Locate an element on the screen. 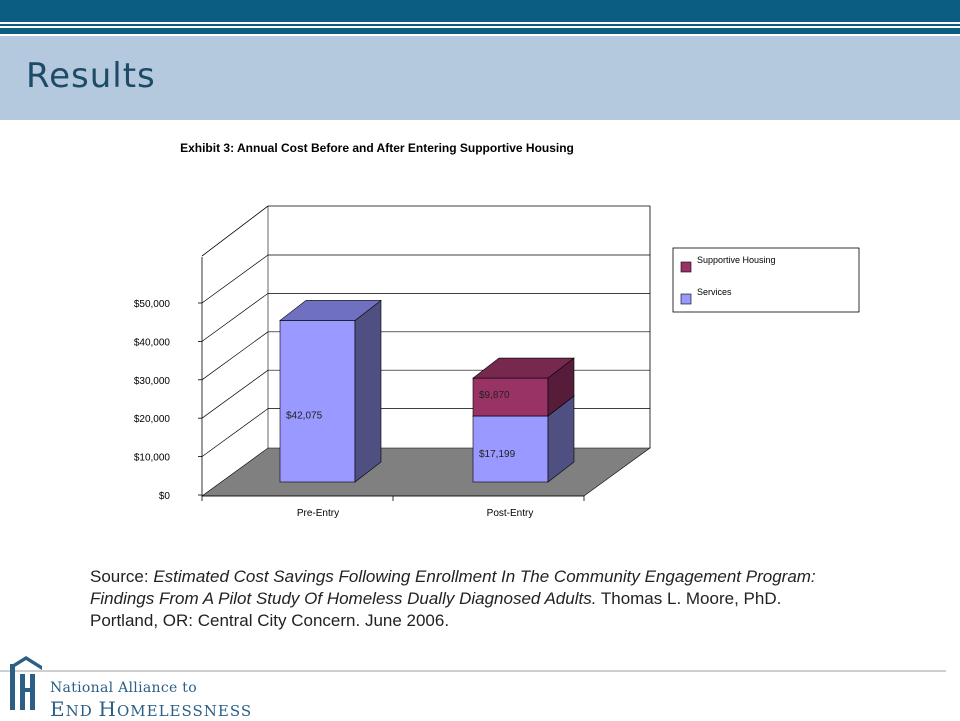 The height and width of the screenshot is (721, 960). y-tick-label: $40,000 is located at coordinates (152, 342).